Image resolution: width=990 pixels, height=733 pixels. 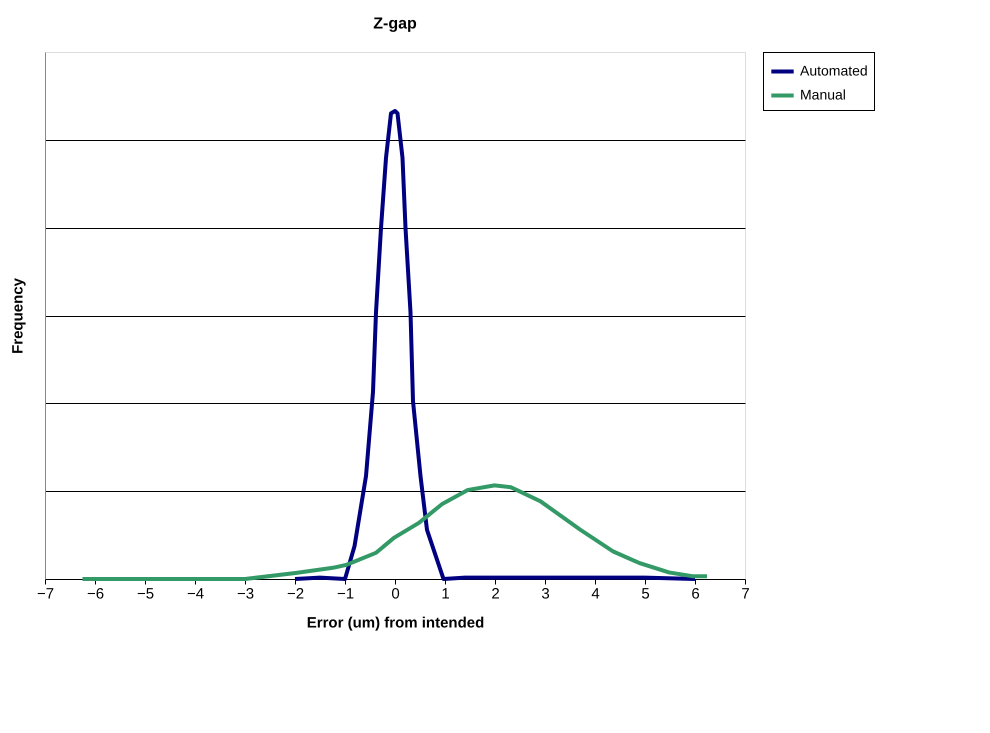 What do you see at coordinates (445, 594) in the screenshot?
I see `x-tick-label: 1` at bounding box center [445, 594].